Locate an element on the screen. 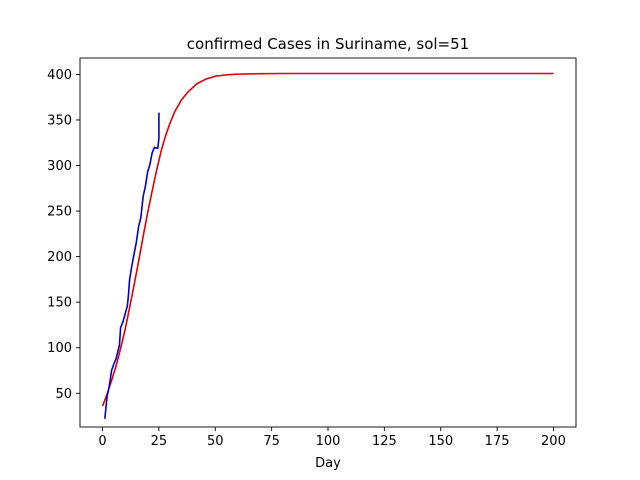 The height and width of the screenshot is (480, 640). x-tick-label: 175 is located at coordinates (497, 441).